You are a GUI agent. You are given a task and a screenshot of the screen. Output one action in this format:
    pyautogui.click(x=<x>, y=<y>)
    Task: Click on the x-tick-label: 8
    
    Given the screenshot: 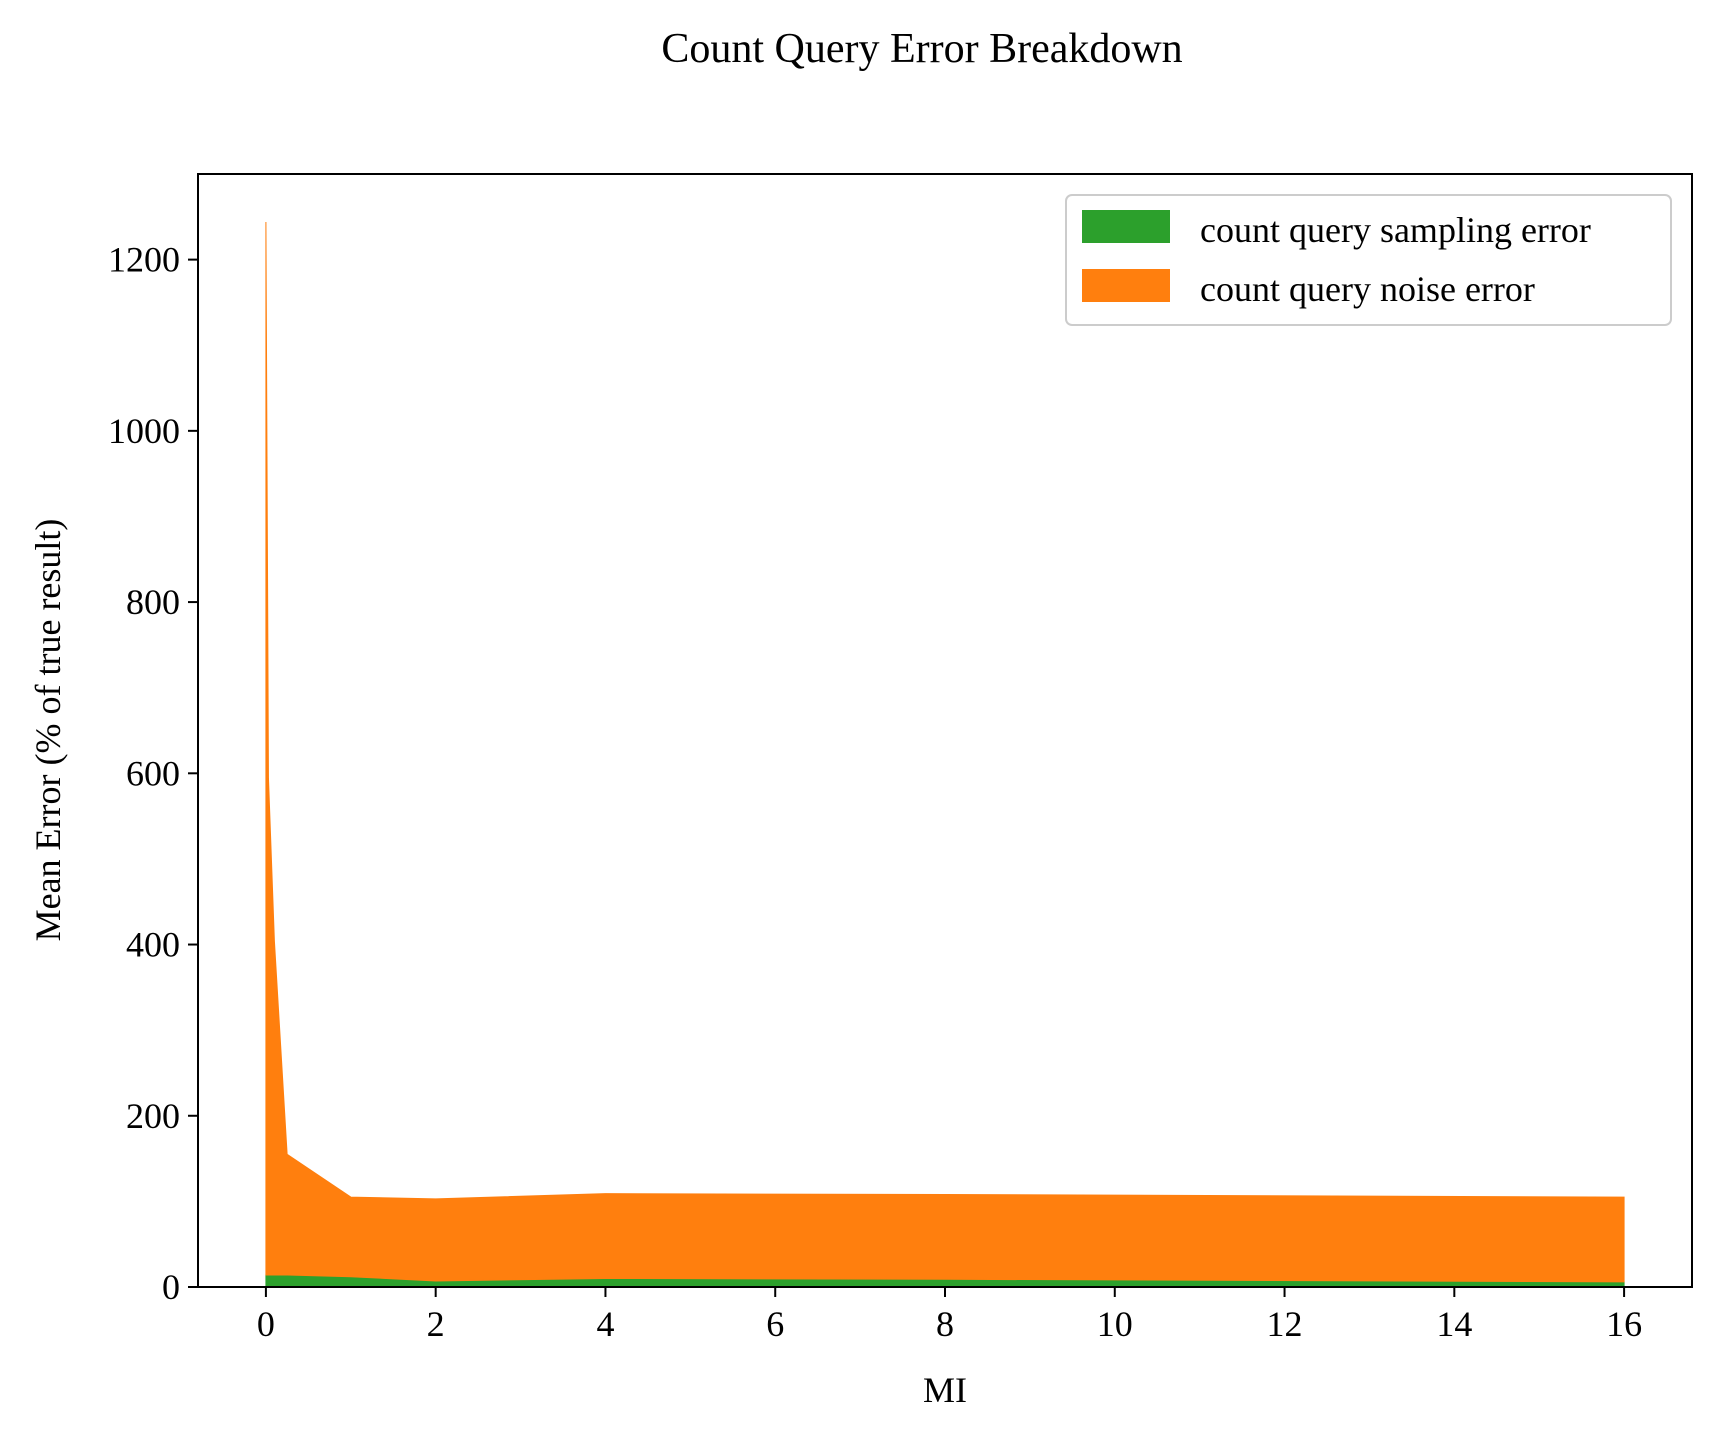 What is the action you would take?
    pyautogui.click(x=945, y=1324)
    